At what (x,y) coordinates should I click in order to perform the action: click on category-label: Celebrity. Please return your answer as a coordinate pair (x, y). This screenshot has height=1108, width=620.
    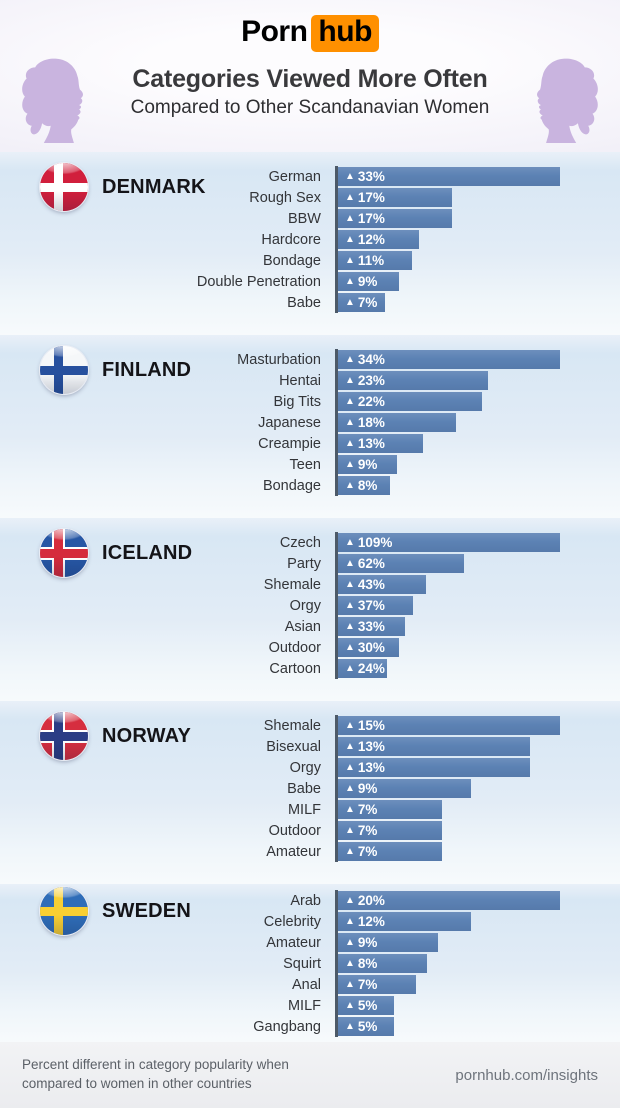
    Looking at the image, I should click on (292, 921).